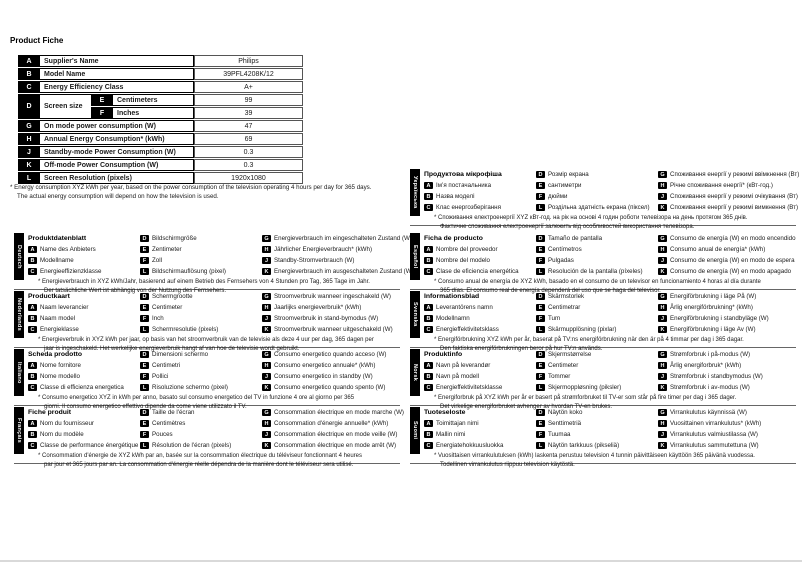  Describe the element at coordinates (160, 376) in the screenshot. I see `spec-label: Pollici` at that location.